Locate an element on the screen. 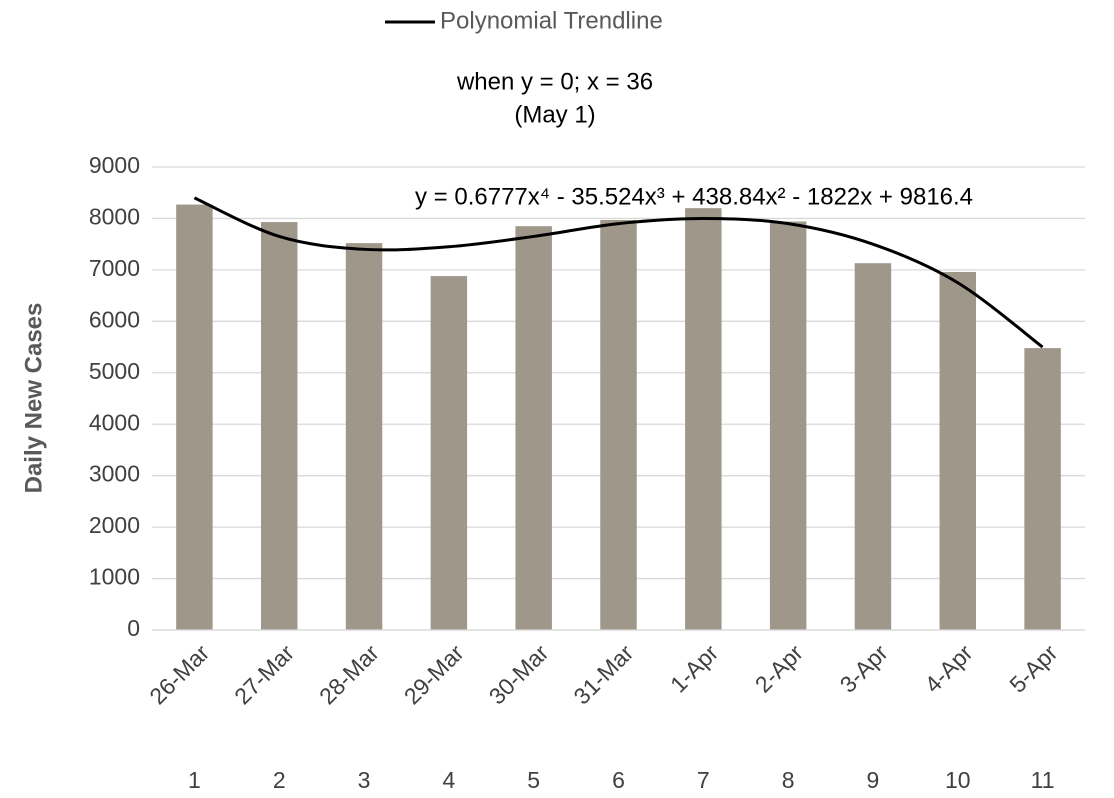 Image resolution: width=1114 pixels, height=798 pixels. x-tick-label: 4-Apr is located at coordinates (948, 668).